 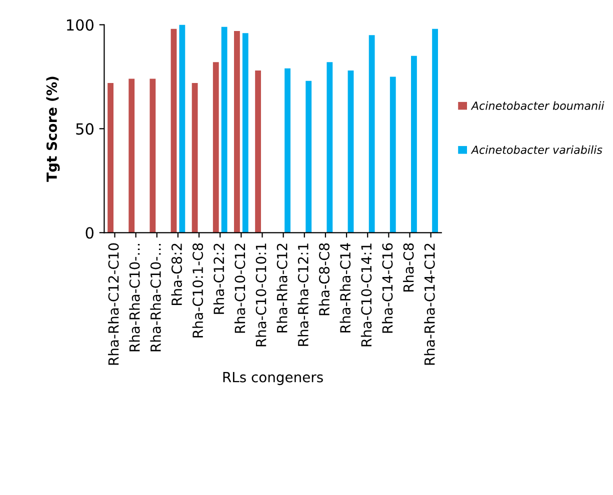 What do you see at coordinates (429, 304) in the screenshot?
I see `x-tick-label: Rha-Rha-C14-C12` at bounding box center [429, 304].